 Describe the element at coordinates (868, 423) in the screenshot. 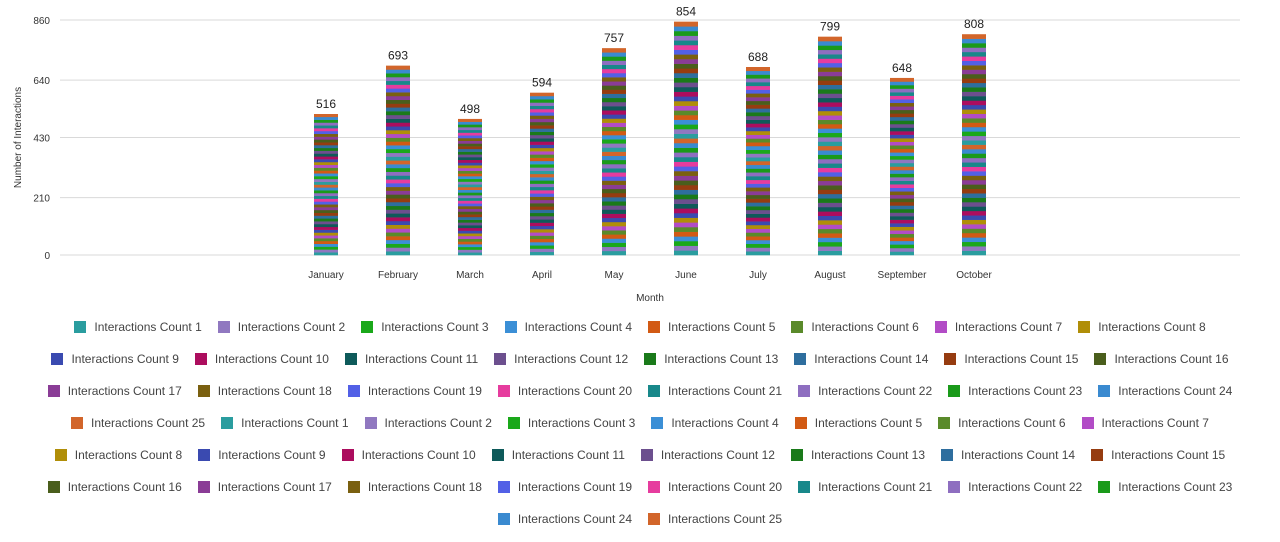

I see `legend-label: Interactions Count 5` at that location.